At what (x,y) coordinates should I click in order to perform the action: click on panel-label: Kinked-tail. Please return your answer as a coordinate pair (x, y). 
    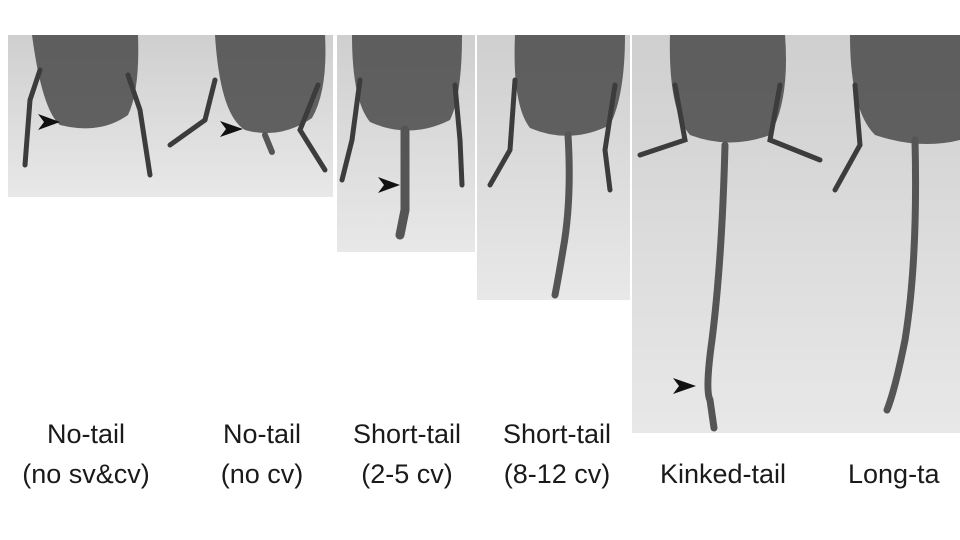
    Looking at the image, I should click on (723, 474).